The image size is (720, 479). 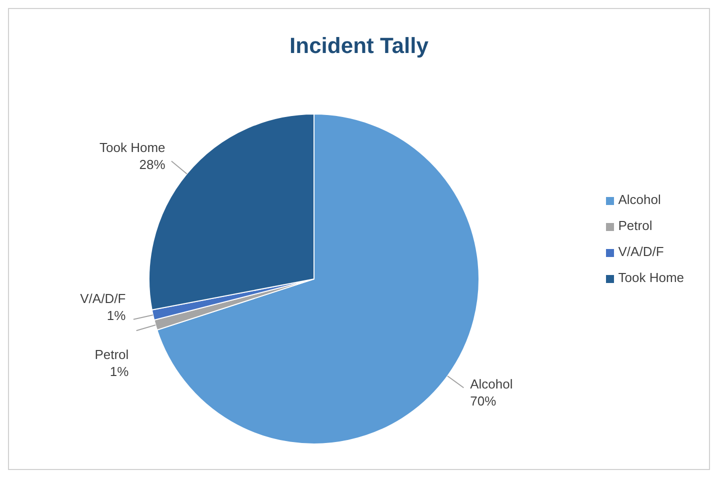 What do you see at coordinates (651, 277) in the screenshot?
I see `legend-label: Took Home` at bounding box center [651, 277].